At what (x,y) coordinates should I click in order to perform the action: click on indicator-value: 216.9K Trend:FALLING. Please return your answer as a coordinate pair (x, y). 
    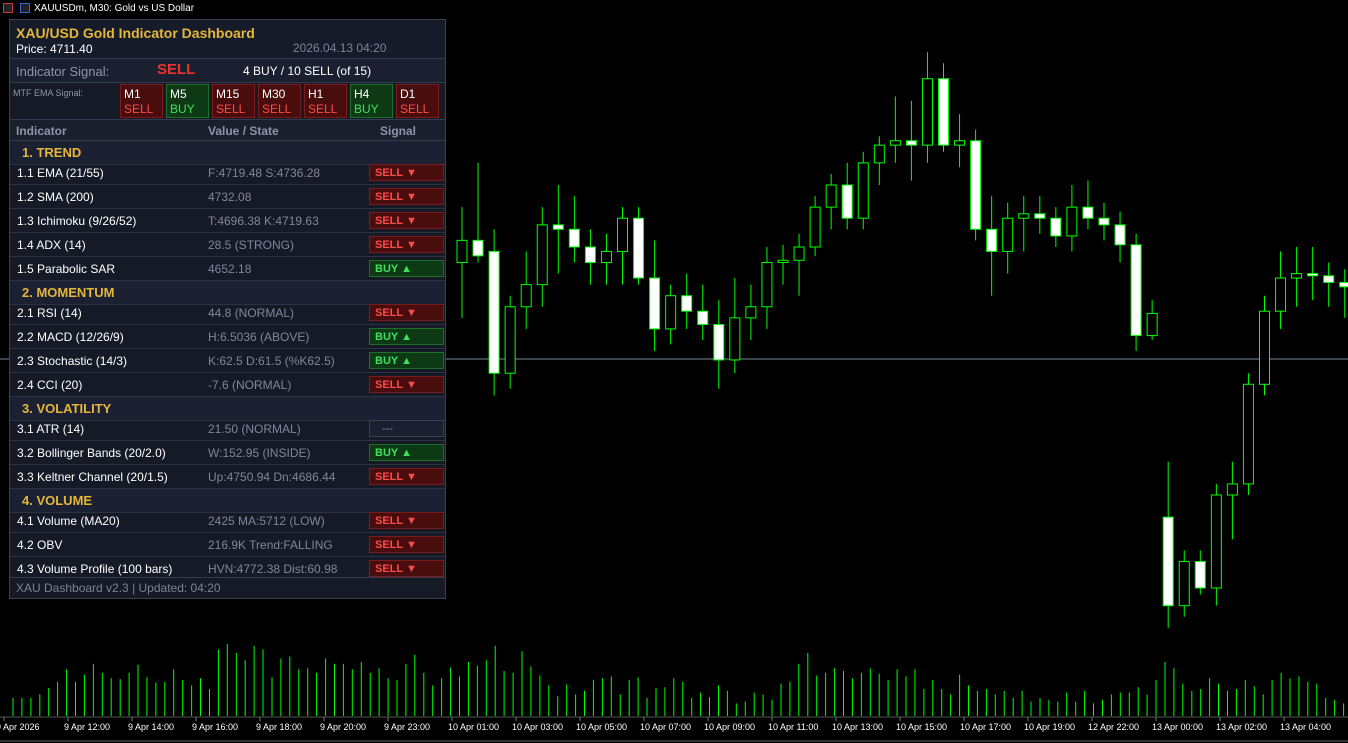
    Looking at the image, I should click on (270, 545).